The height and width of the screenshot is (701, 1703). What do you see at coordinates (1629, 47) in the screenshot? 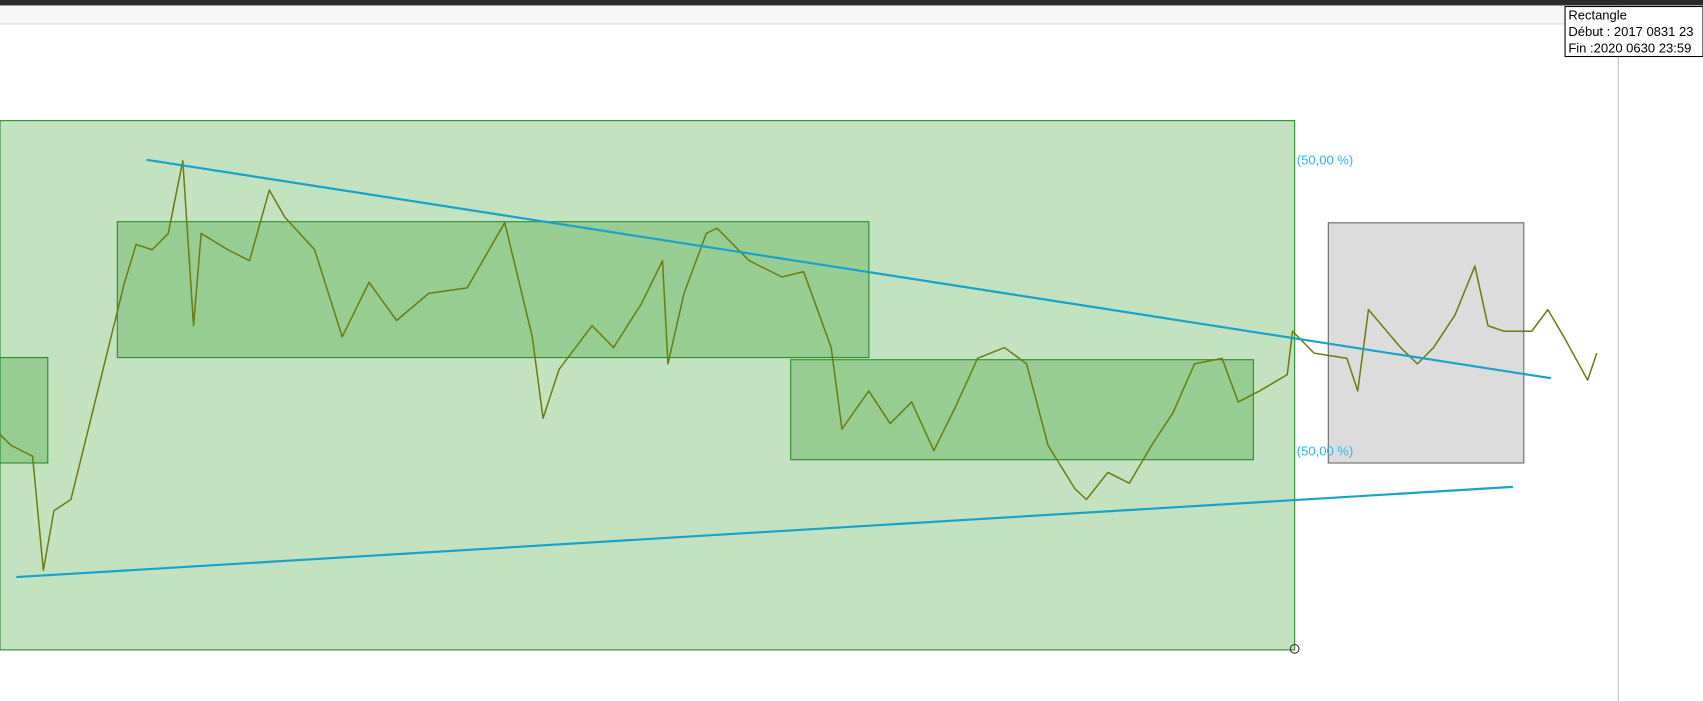
I see `info-end: Fin :2020 0630 23:59` at bounding box center [1629, 47].